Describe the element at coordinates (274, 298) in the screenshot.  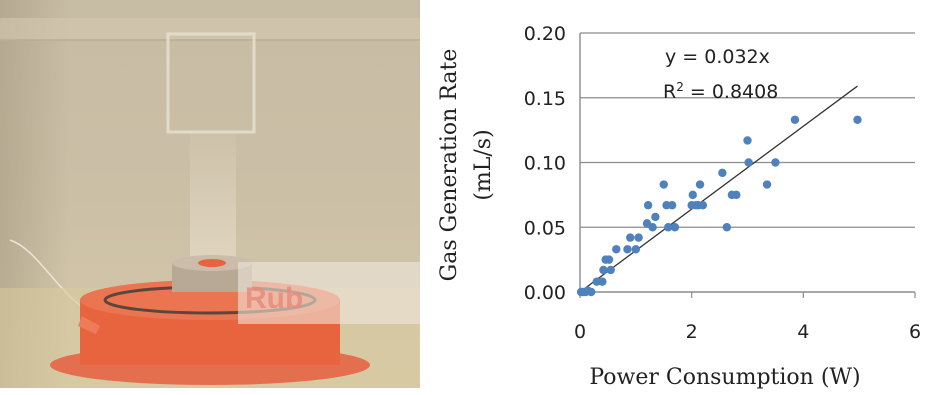
I see `brand-text: Rub` at that location.